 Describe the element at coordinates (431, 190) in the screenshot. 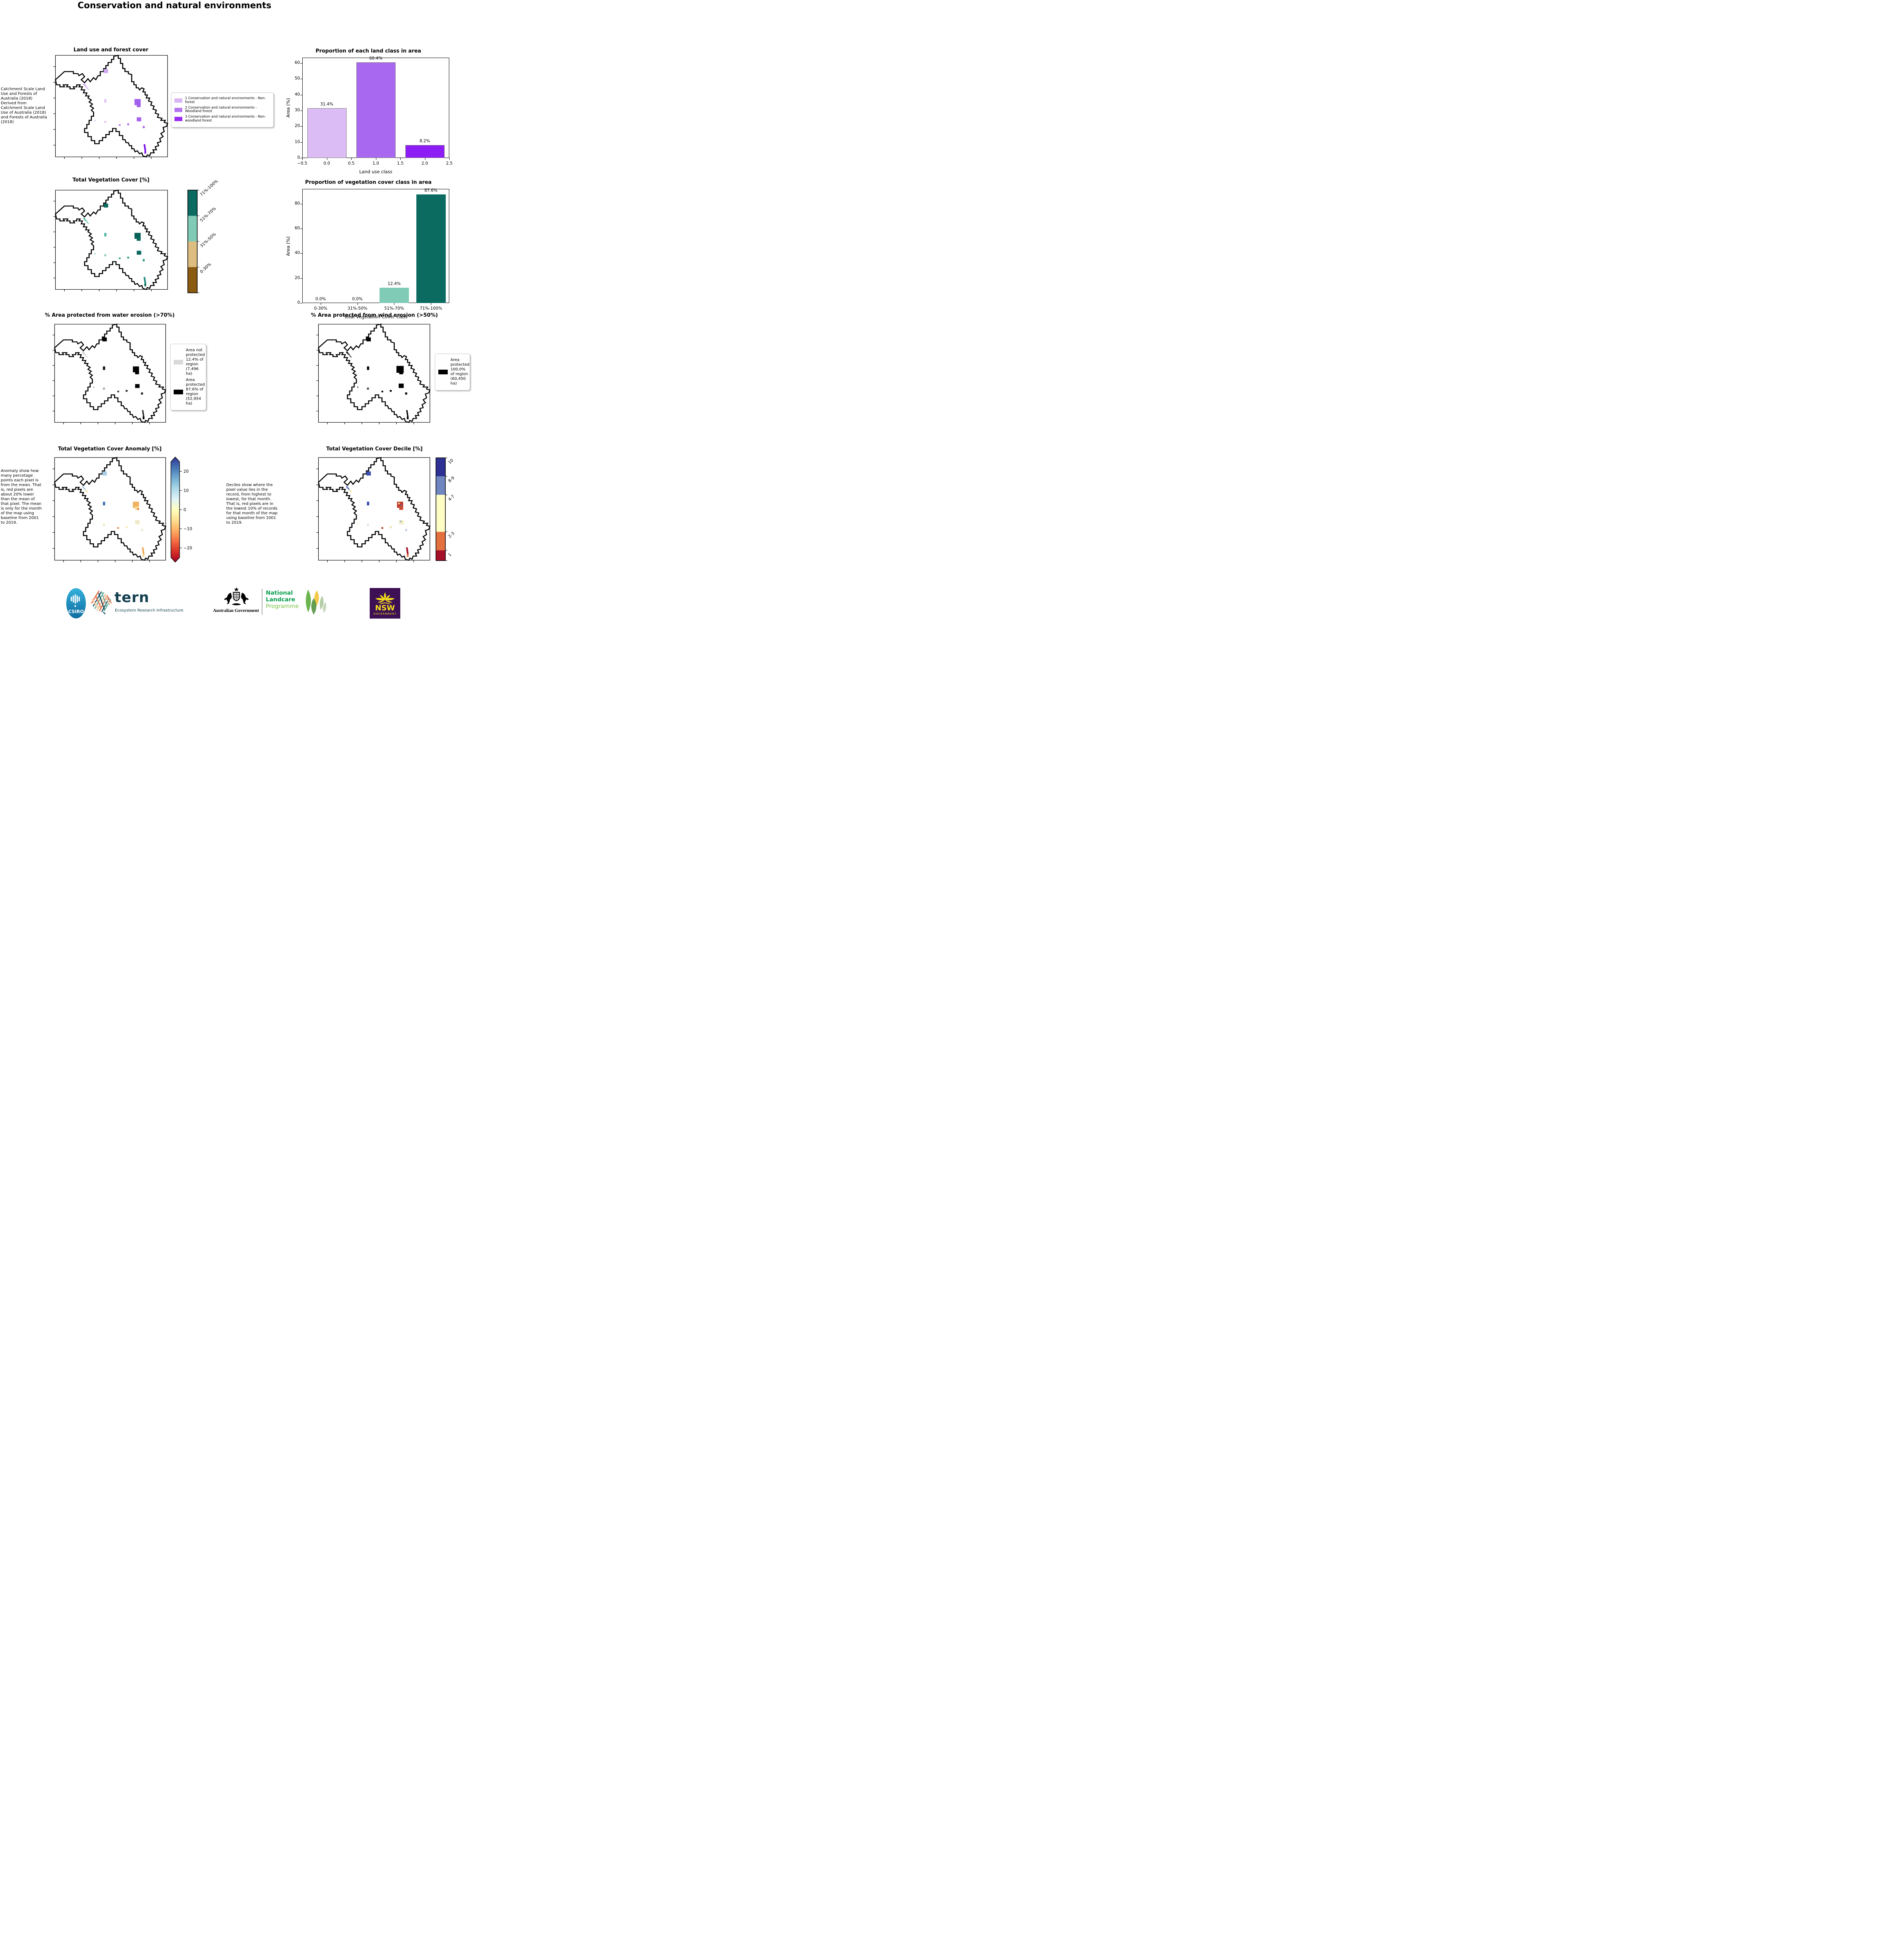

I see `bar-value-label: 87.6%` at that location.